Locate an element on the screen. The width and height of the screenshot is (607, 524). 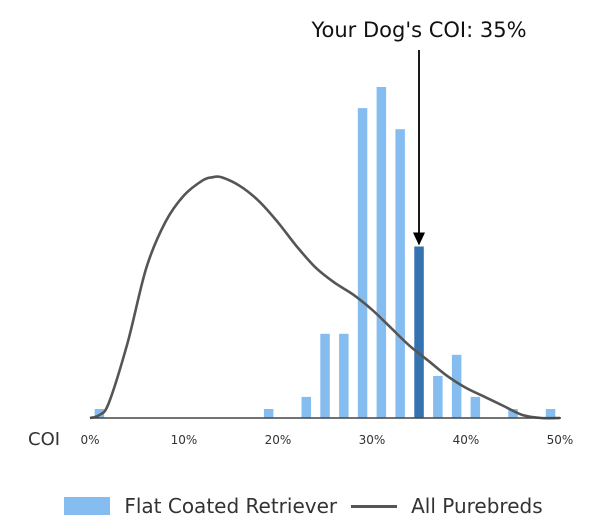
legend-swatch-bars is located at coordinates (87, 506).